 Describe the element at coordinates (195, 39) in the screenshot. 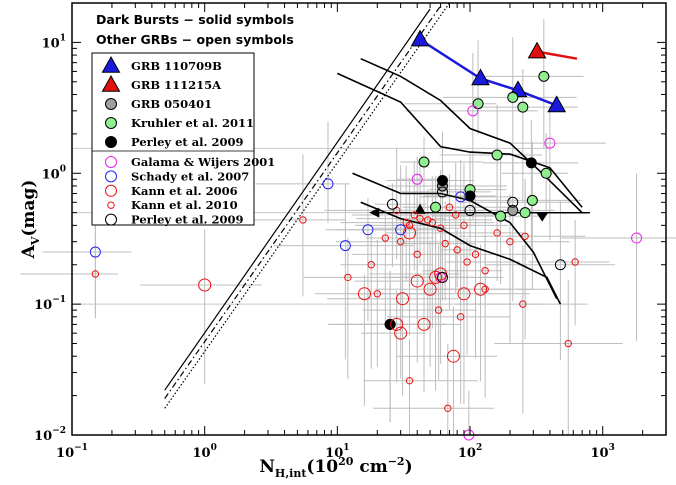

I see `annotation-other-grbs: Other GRBs − open symbols` at that location.